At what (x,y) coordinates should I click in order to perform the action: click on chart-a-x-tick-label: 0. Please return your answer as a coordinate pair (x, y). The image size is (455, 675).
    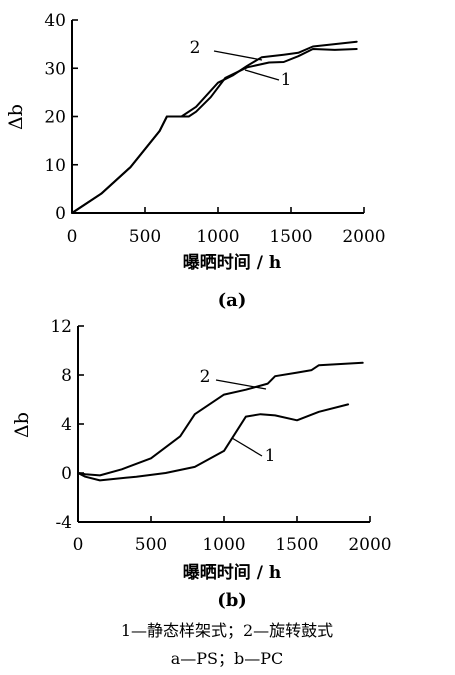
    Looking at the image, I should click on (72, 237).